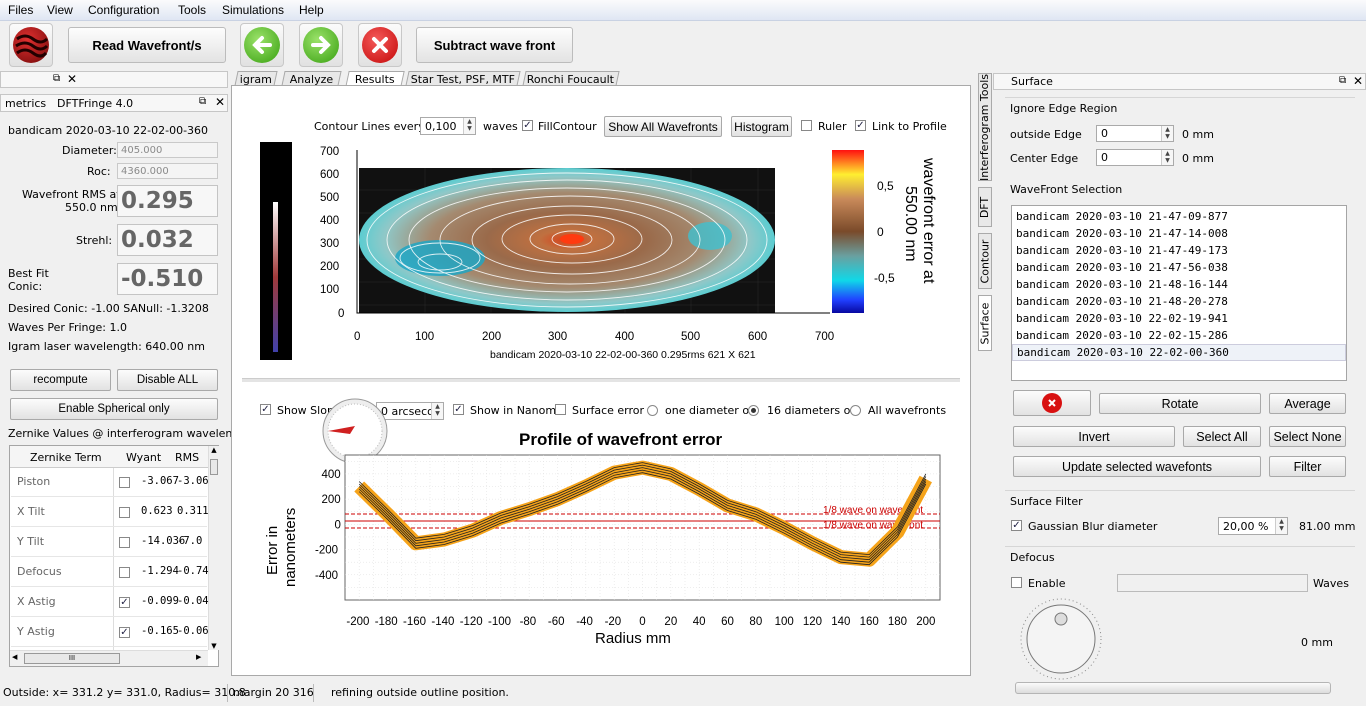  What do you see at coordinates (110, 572) in the screenshot?
I see `zernike-row: Defocus -1.294 -0.74` at bounding box center [110, 572].